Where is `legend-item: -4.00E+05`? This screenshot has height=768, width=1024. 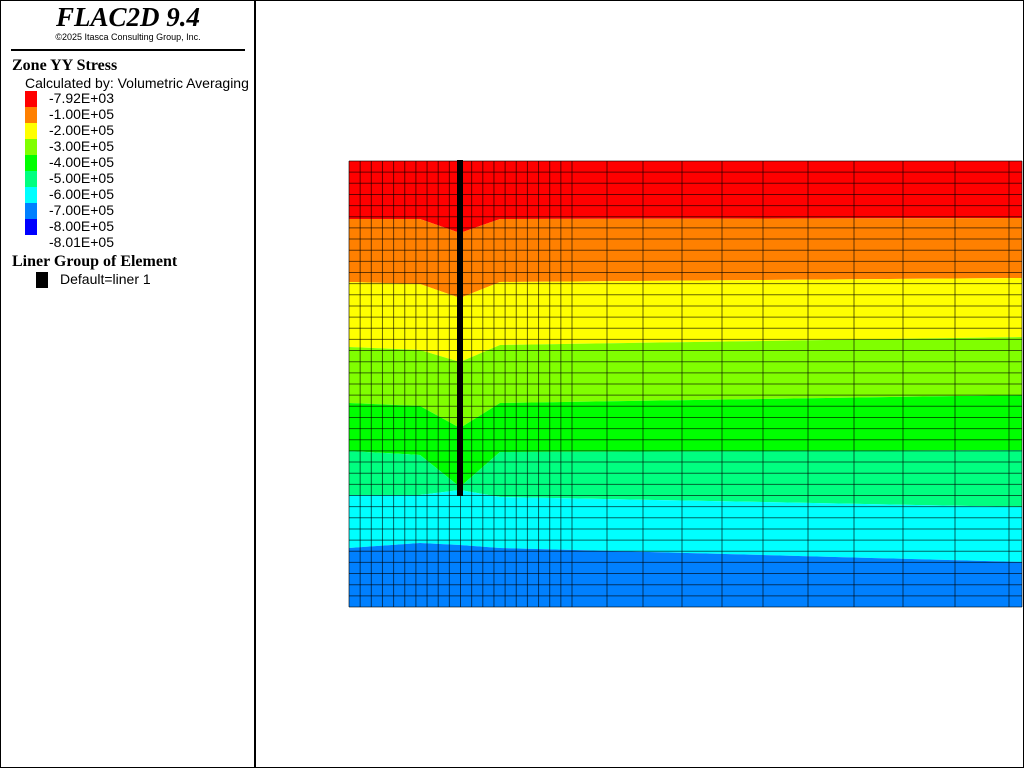 legend-item: -4.00E+05 is located at coordinates (125, 162).